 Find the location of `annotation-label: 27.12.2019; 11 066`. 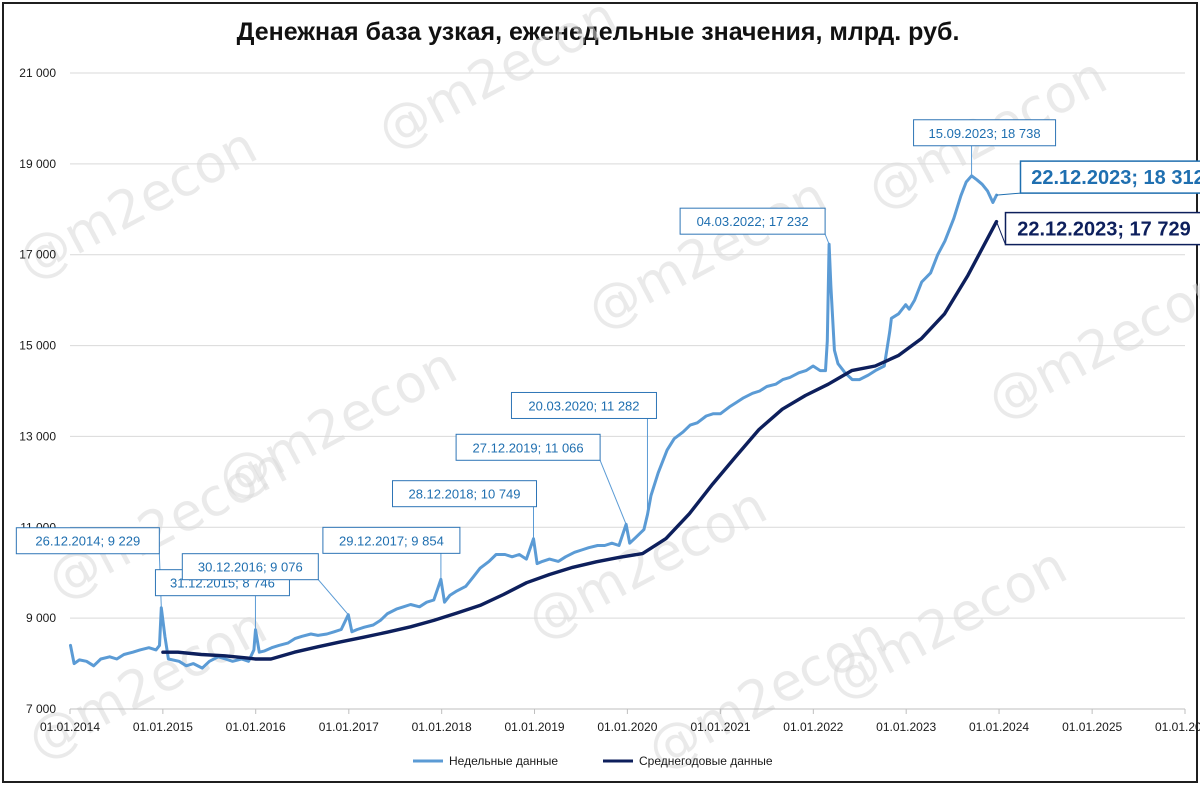

annotation-label: 27.12.2019; 11 066 is located at coordinates (528, 447).